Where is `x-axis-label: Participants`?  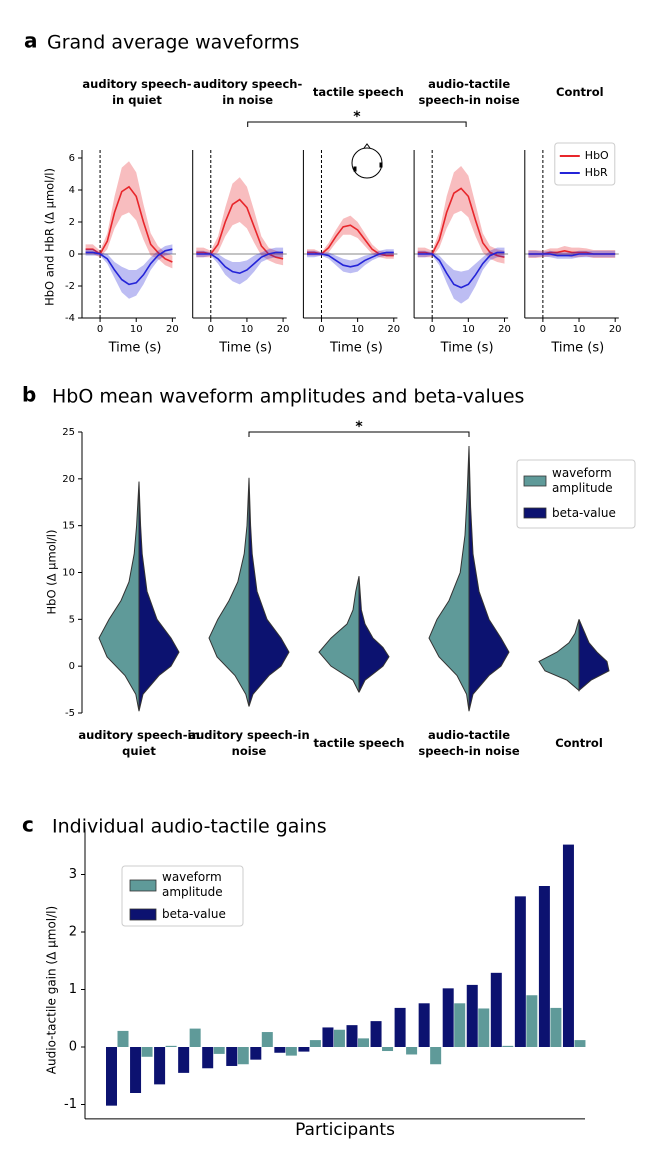 x-axis-label: Participants is located at coordinates (345, 1130).